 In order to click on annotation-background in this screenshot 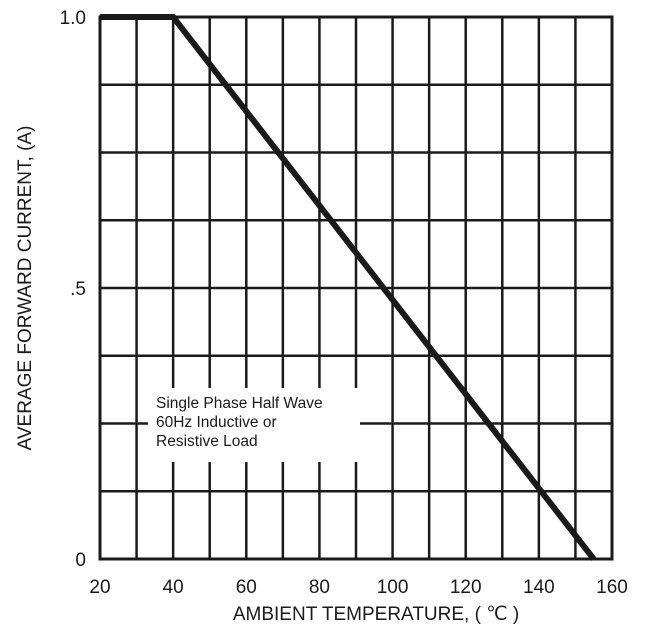, I will do `click(254, 425)`.